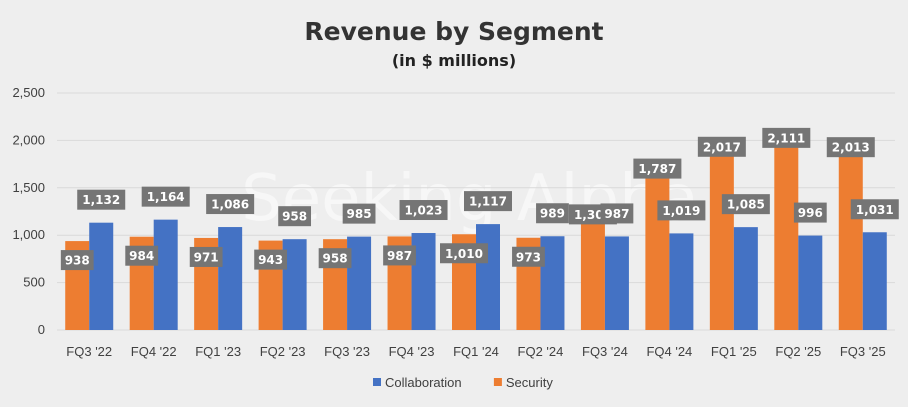 This screenshot has width=908, height=407. I want to click on x-tick-label: FQ4 '22, so click(154, 351).